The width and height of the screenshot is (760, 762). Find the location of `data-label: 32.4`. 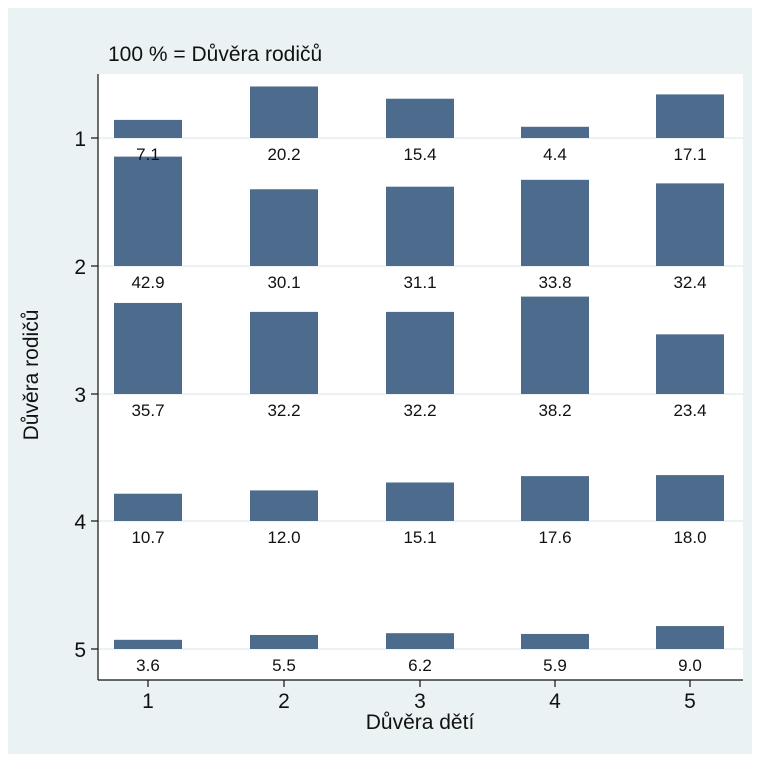

data-label: 32.4 is located at coordinates (689, 282).